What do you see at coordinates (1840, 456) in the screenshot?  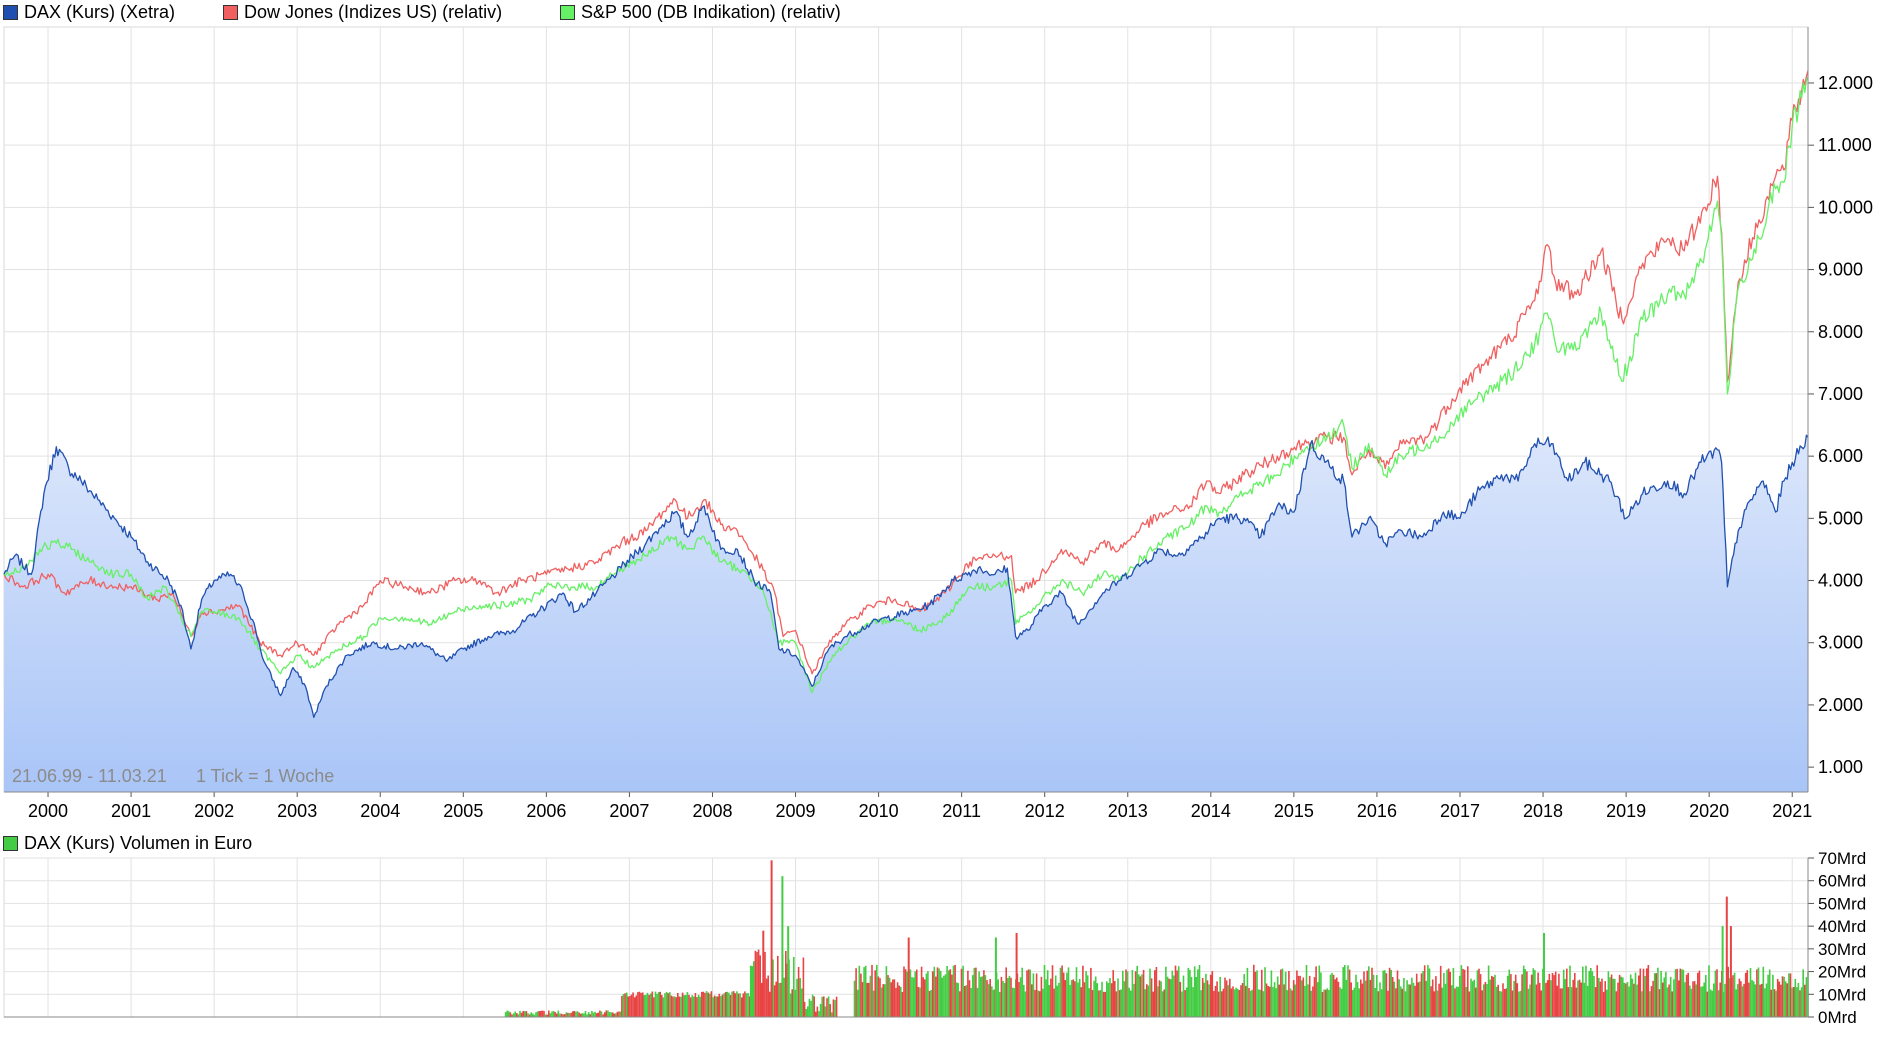 I see `y-tick-label: 6.000` at bounding box center [1840, 456].